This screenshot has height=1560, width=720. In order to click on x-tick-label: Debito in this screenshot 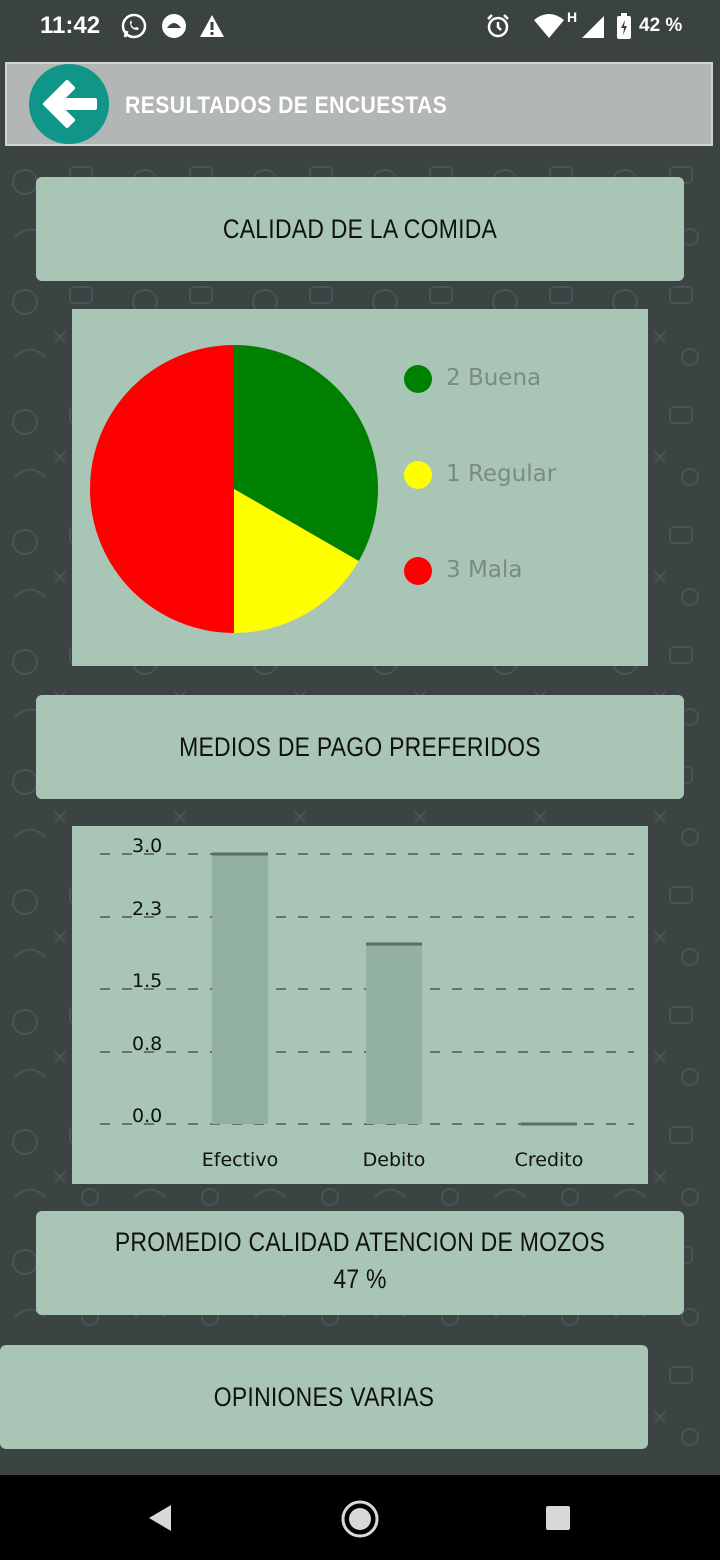, I will do `click(394, 1160)`.